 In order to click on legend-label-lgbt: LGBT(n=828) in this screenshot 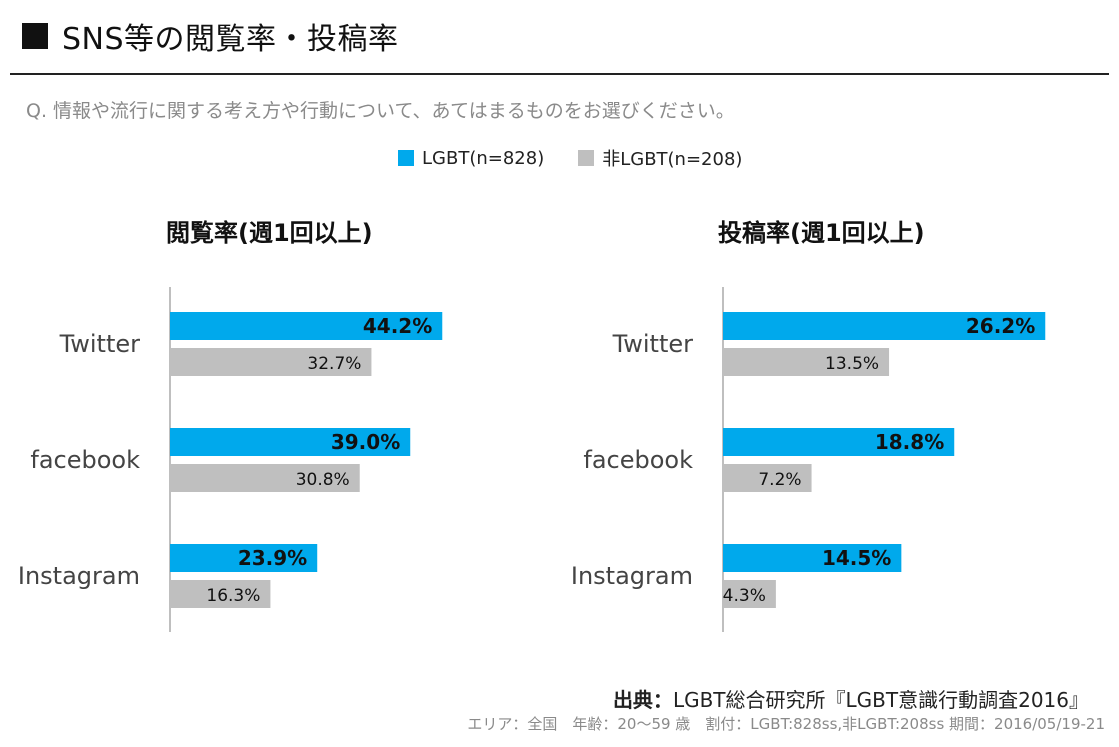, I will do `click(483, 158)`.